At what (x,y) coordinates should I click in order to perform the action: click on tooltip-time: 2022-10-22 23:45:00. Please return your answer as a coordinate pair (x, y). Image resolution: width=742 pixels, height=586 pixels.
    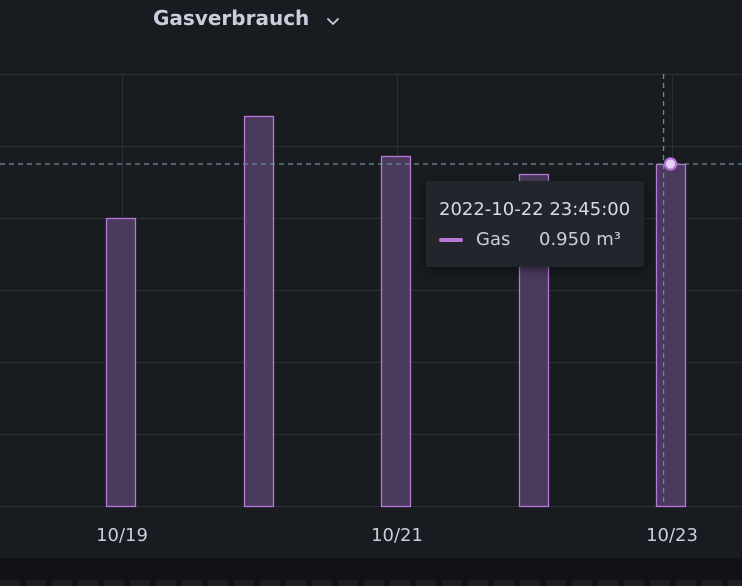
    Looking at the image, I should click on (535, 209).